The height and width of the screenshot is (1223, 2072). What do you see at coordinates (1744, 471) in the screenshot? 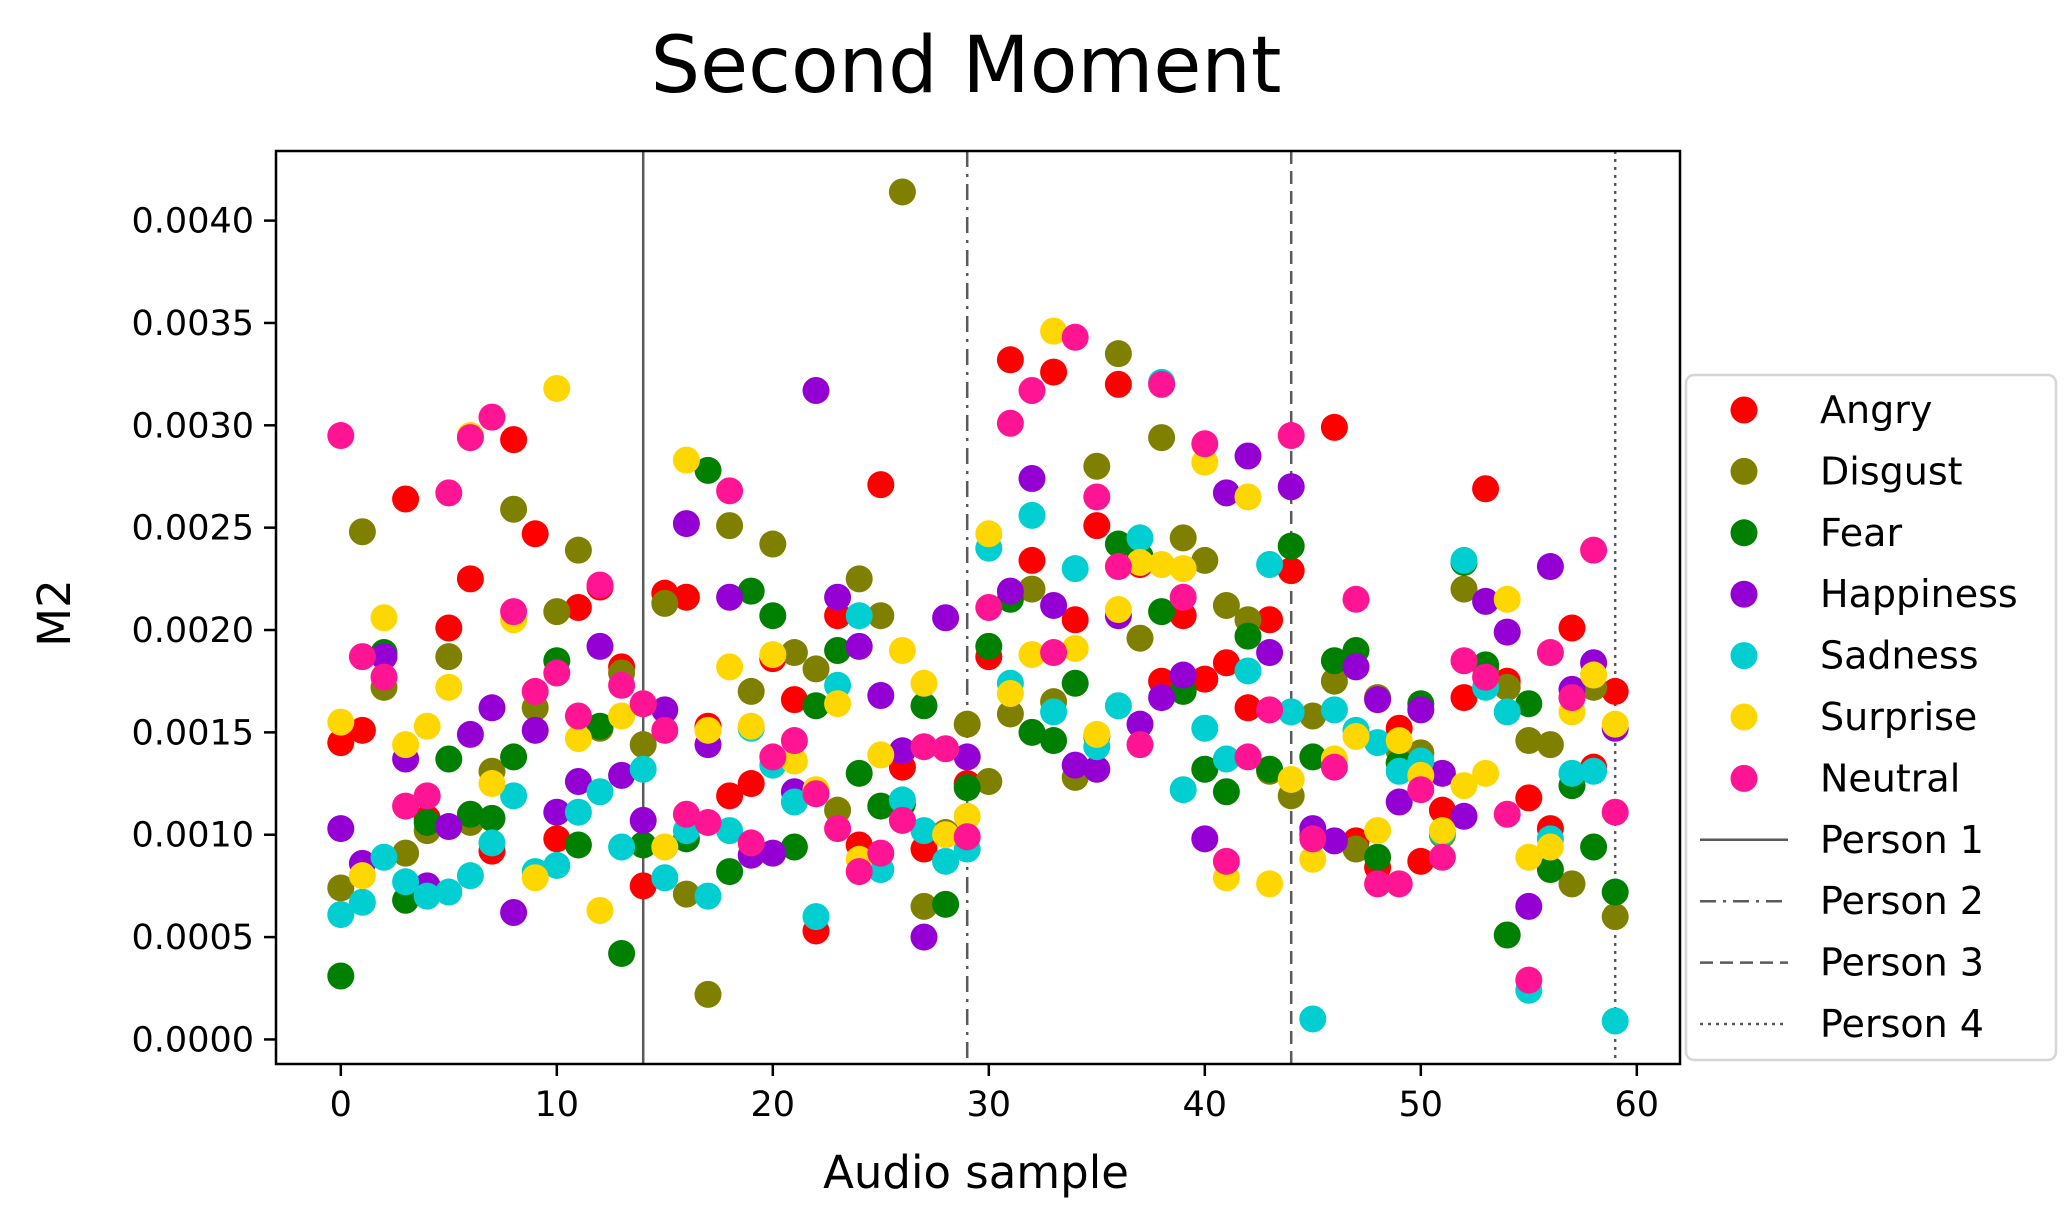
I see `legend-marker-disgust` at bounding box center [1744, 471].